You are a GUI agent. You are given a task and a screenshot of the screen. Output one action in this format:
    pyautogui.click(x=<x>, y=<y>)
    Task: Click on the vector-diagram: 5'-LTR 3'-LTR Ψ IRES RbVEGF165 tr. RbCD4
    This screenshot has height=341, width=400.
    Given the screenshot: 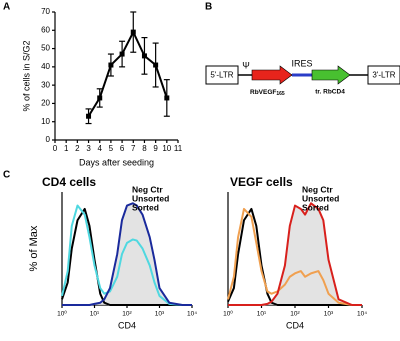 What is the action you would take?
    pyautogui.click(x=302, y=78)
    